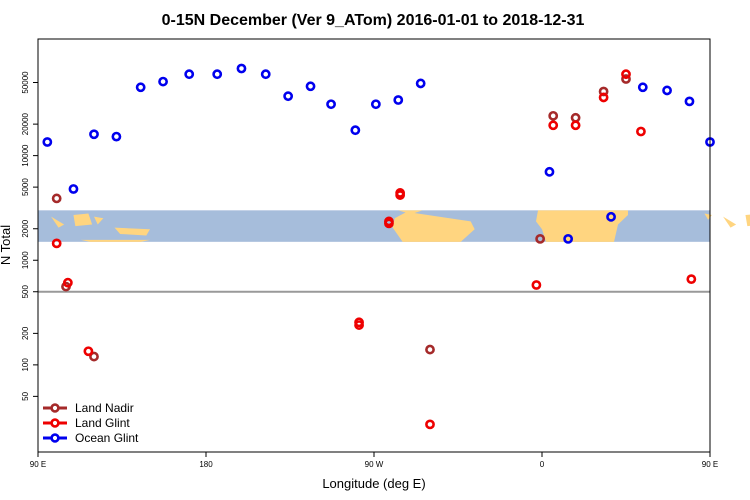  Describe the element at coordinates (582, 226) in the screenshot. I see `map-land-africa` at that location.